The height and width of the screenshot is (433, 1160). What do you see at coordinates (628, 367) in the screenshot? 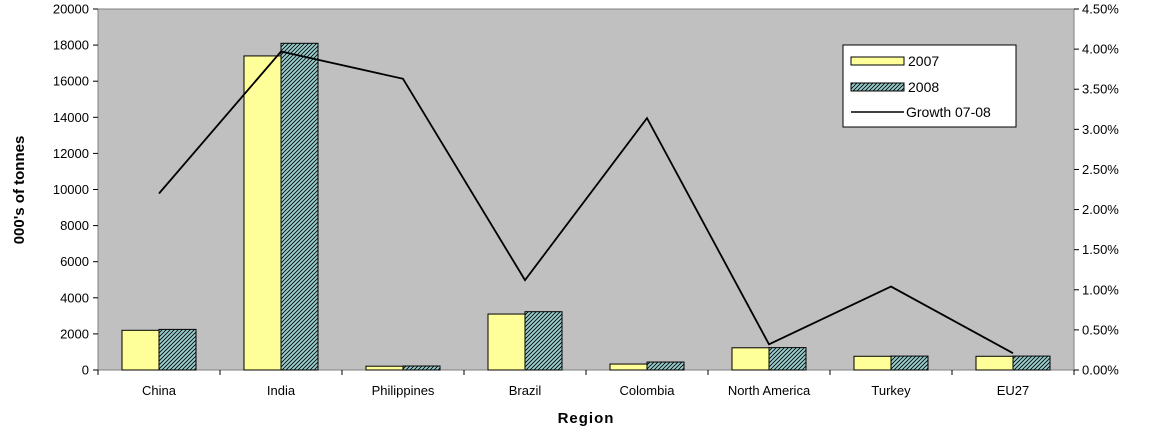
I see `bar-2007-colombia` at bounding box center [628, 367].